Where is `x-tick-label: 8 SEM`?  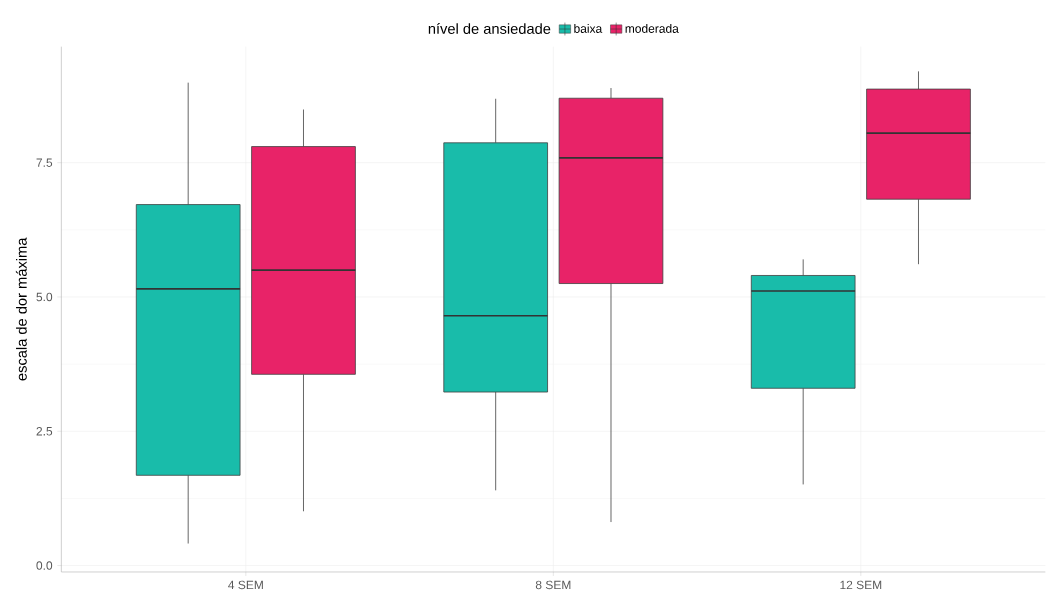 x-tick-label: 8 SEM is located at coordinates (553, 585).